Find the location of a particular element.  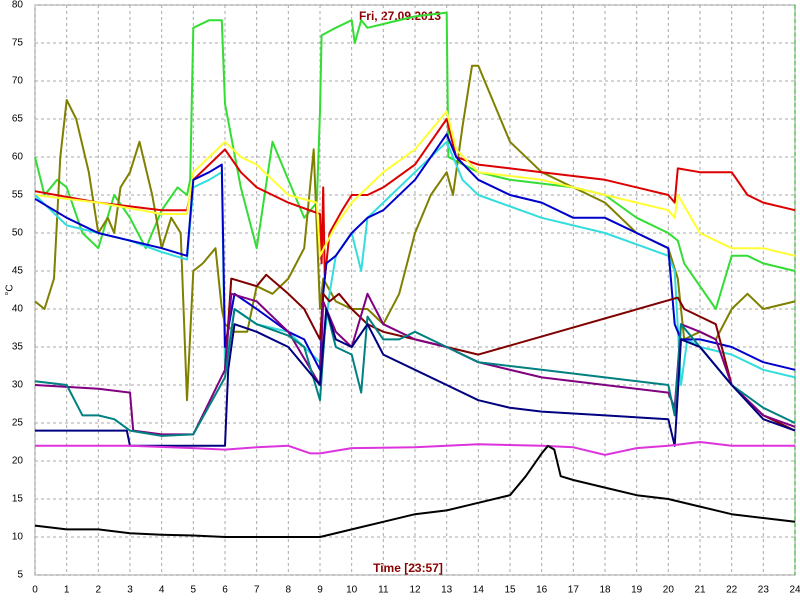

y-tick-label: 15 is located at coordinates (18, 499).